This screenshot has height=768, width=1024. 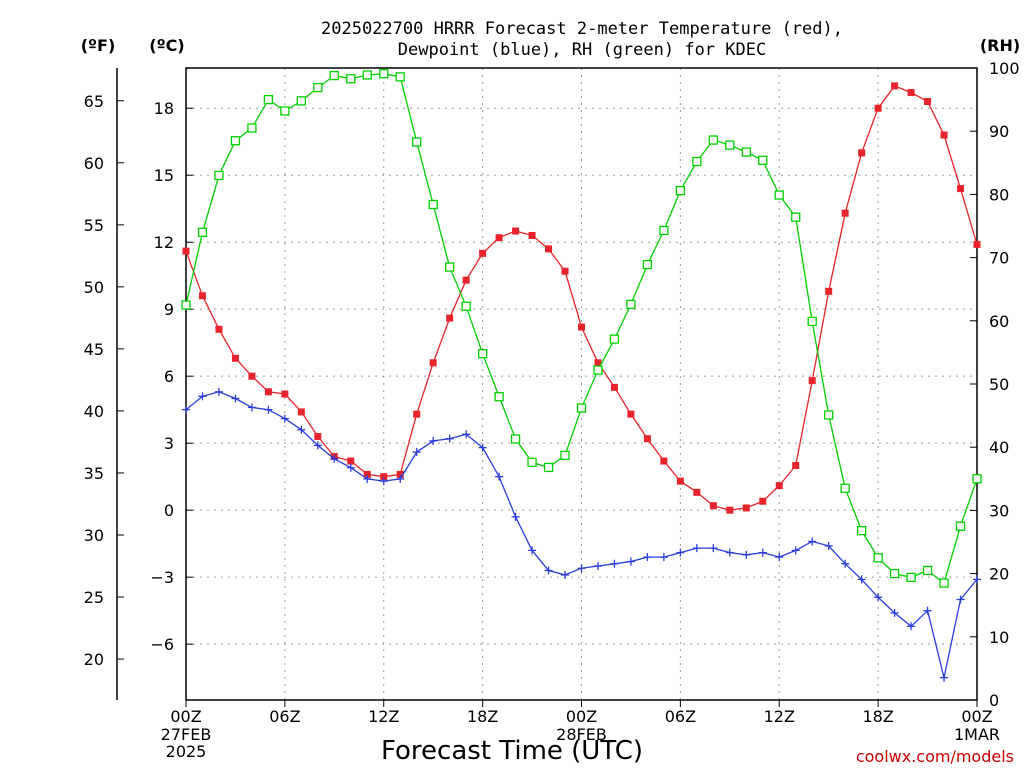 I want to click on rh-tick-label: 90, so click(x=999, y=131).